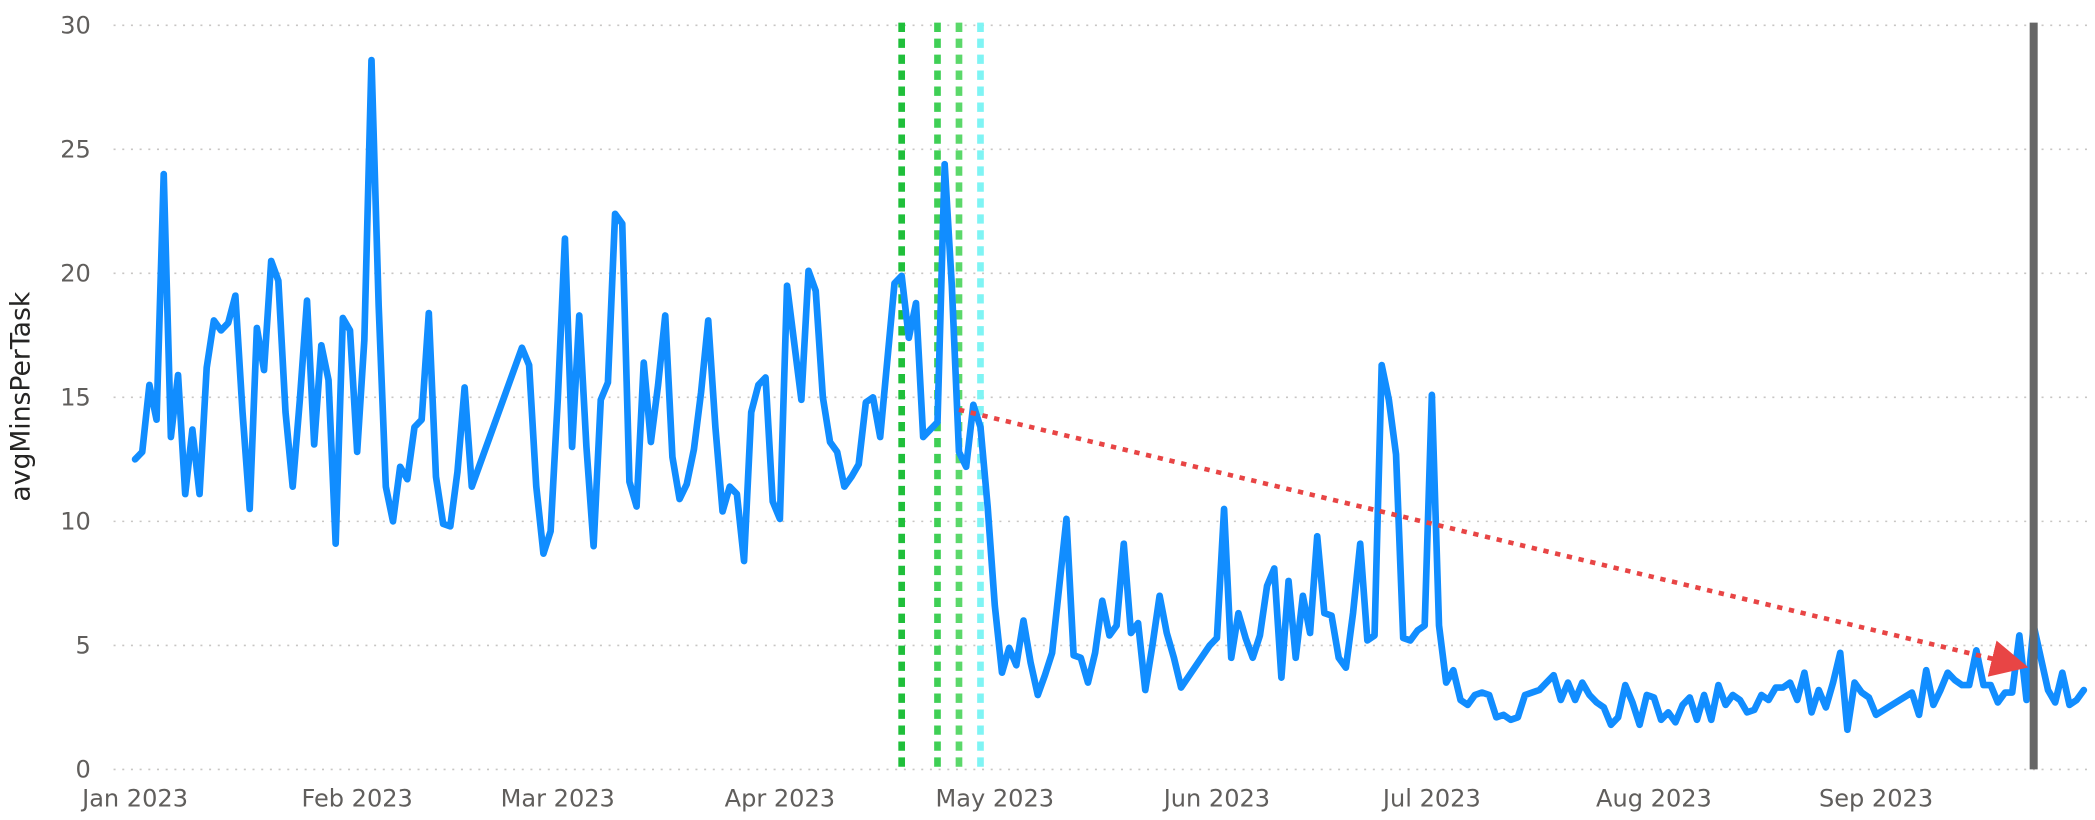  Describe the element at coordinates (1216, 799) in the screenshot. I see `x-tick-label: Jun 2023` at that location.